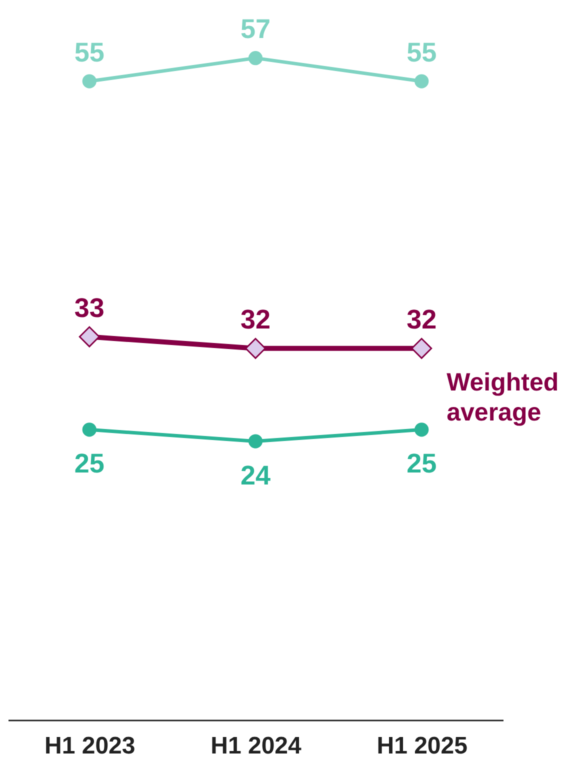 This screenshot has height=767, width=580. Describe the element at coordinates (89, 307) in the screenshot. I see `data-label: 33` at that location.